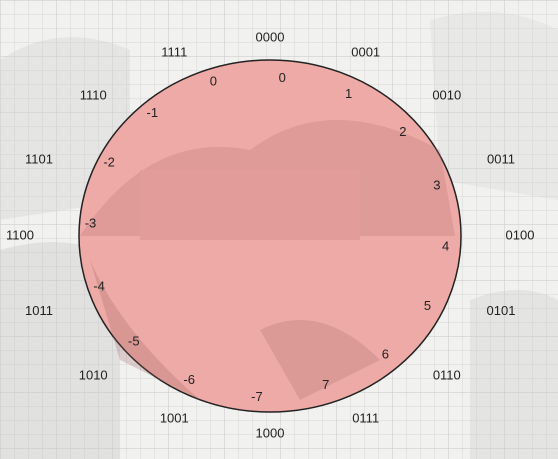 This screenshot has height=459, width=558. What do you see at coordinates (447, 374) in the screenshot?
I see `binary-label: 0110` at bounding box center [447, 374].